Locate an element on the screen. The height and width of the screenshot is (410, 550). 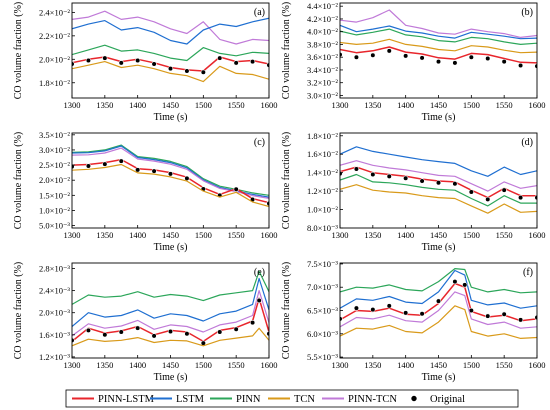
y-tick-label: 3.4×10⁻² is located at coordinates (322, 70).